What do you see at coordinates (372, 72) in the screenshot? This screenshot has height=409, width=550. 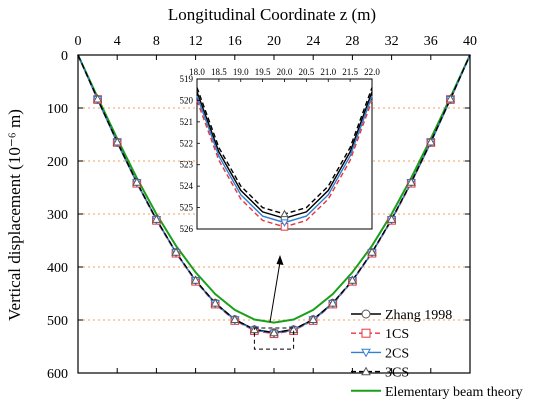 I see `inset-x-tick-label: 22.0` at bounding box center [372, 72].